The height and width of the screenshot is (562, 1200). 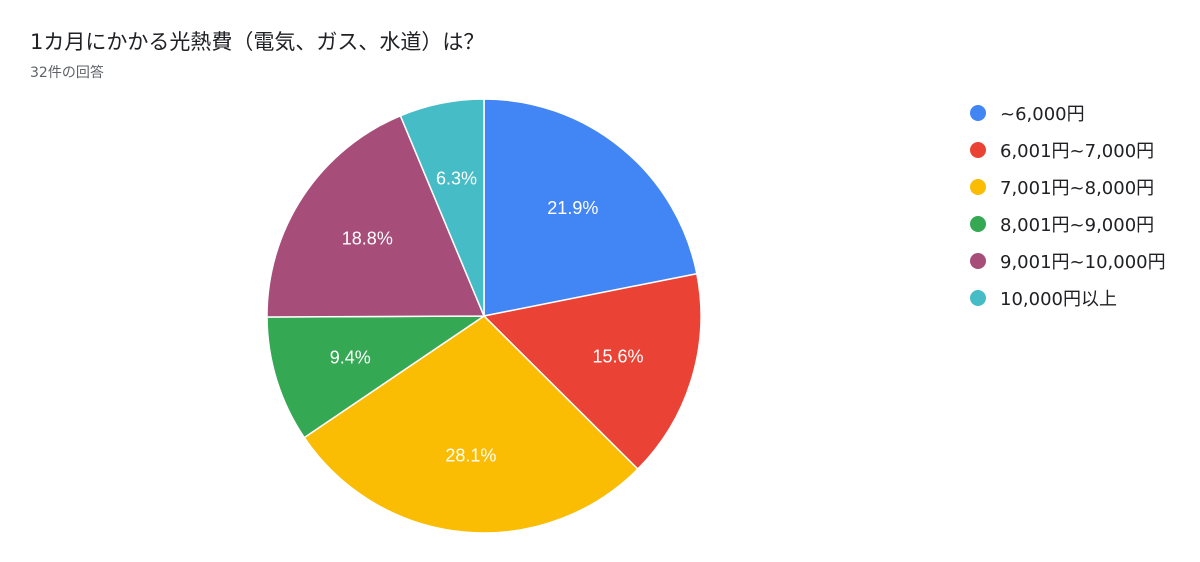 I want to click on legend-label: 9,001円~10,000円, so click(x=1083, y=262).